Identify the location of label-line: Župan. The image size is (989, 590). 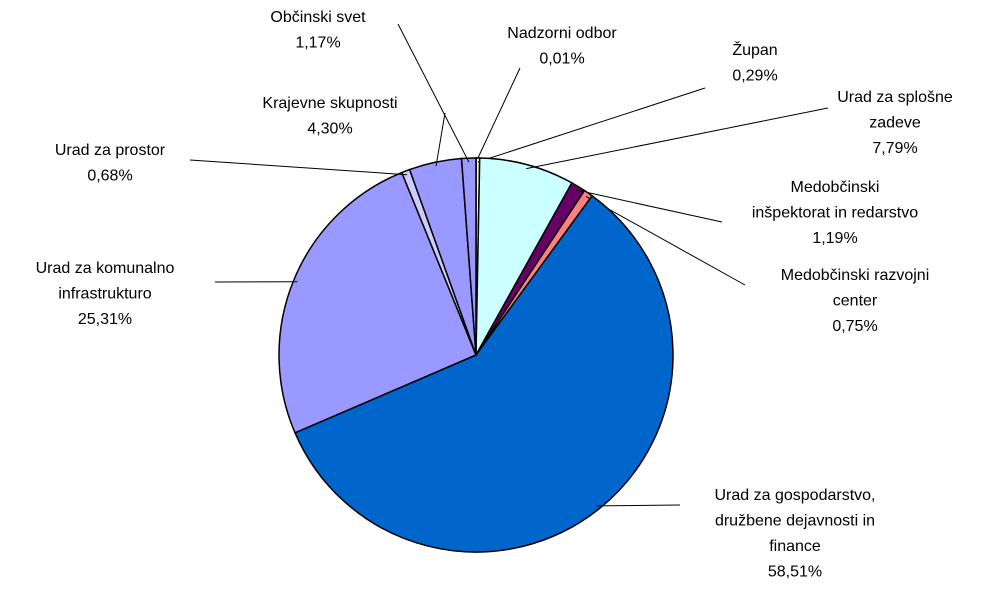
(754, 49).